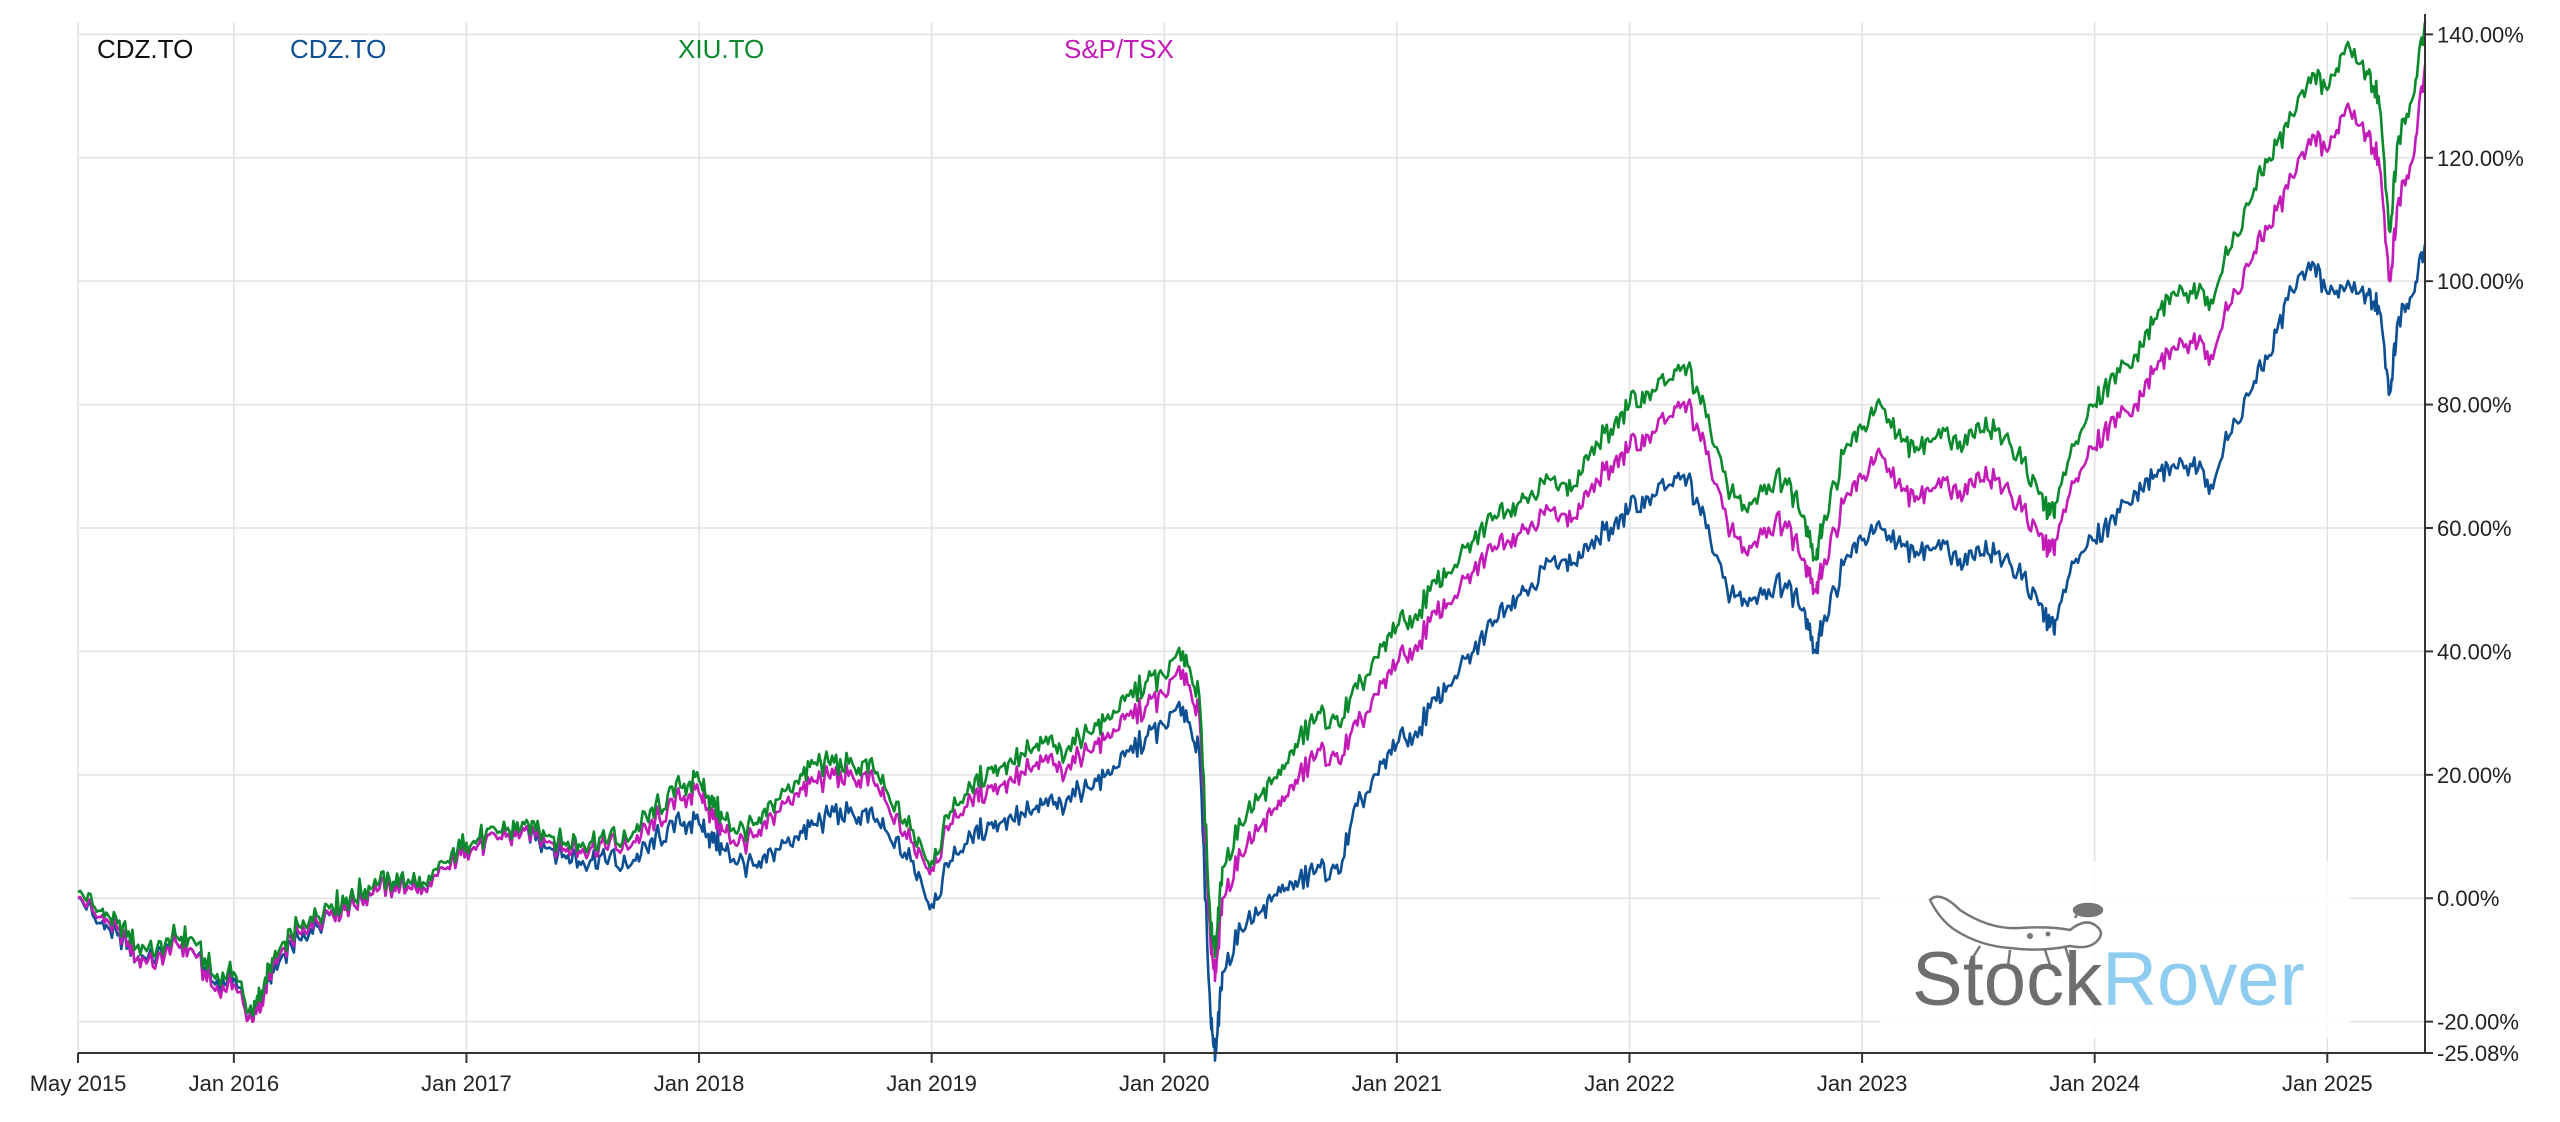 The image size is (2560, 1122). What do you see at coordinates (721, 49) in the screenshot?
I see `legend-item-xiu: XIU.TO` at bounding box center [721, 49].